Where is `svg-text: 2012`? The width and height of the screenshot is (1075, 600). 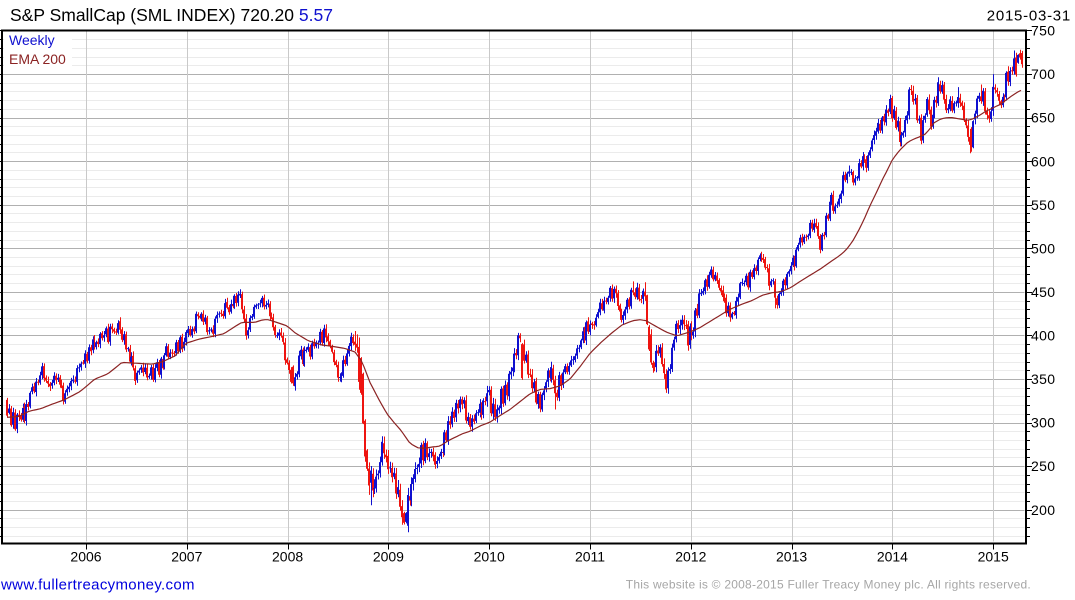 svg-text: 2012 is located at coordinates (690, 556).